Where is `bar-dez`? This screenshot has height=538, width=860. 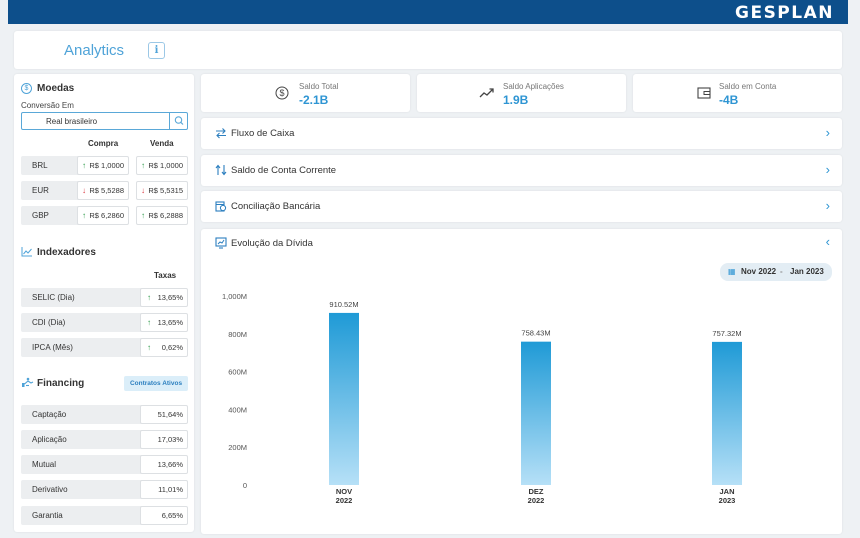
bar-dez is located at coordinates (536, 413).